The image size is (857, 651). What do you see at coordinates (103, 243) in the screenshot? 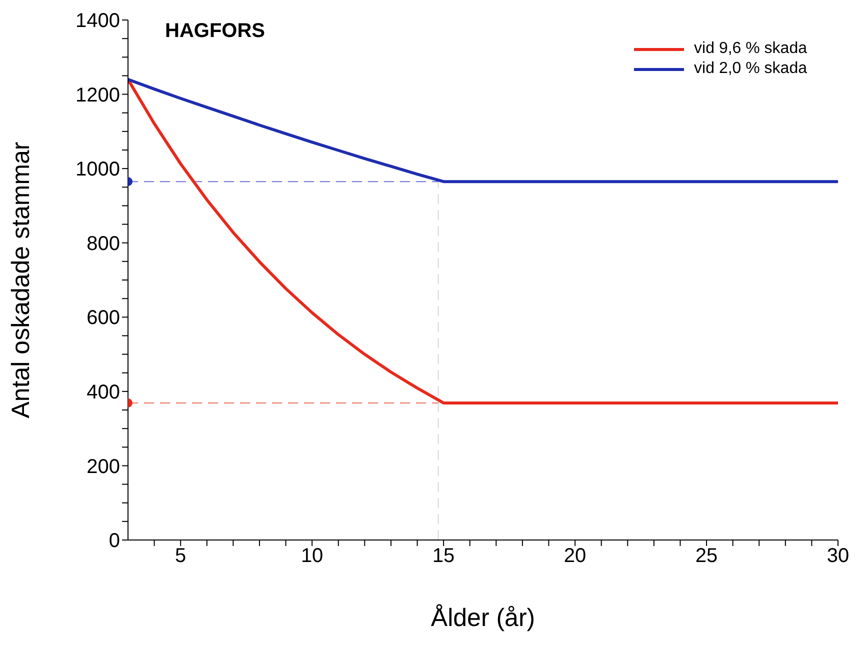
I see `y-tick-label: 800` at bounding box center [103, 243].